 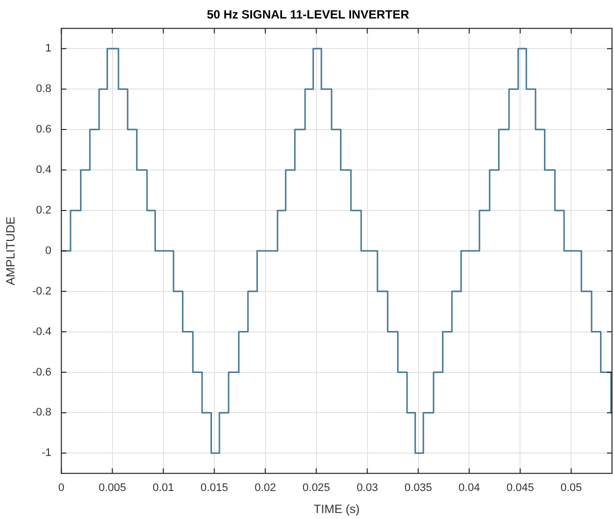 I want to click on x-tick-label: 0.04, so click(x=469, y=488).